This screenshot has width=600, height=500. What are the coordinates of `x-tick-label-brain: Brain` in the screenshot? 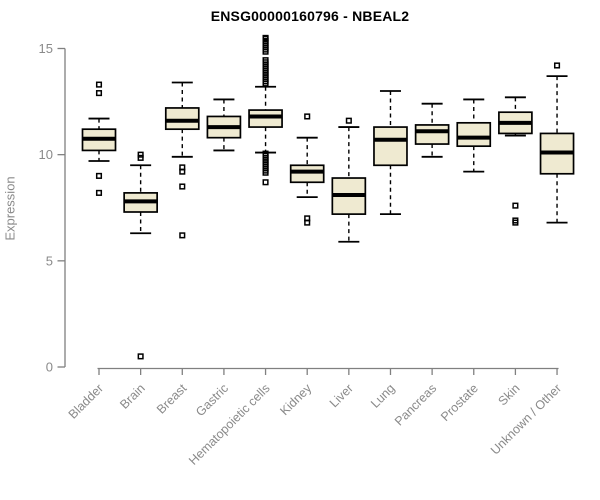 It's located at (132, 396).